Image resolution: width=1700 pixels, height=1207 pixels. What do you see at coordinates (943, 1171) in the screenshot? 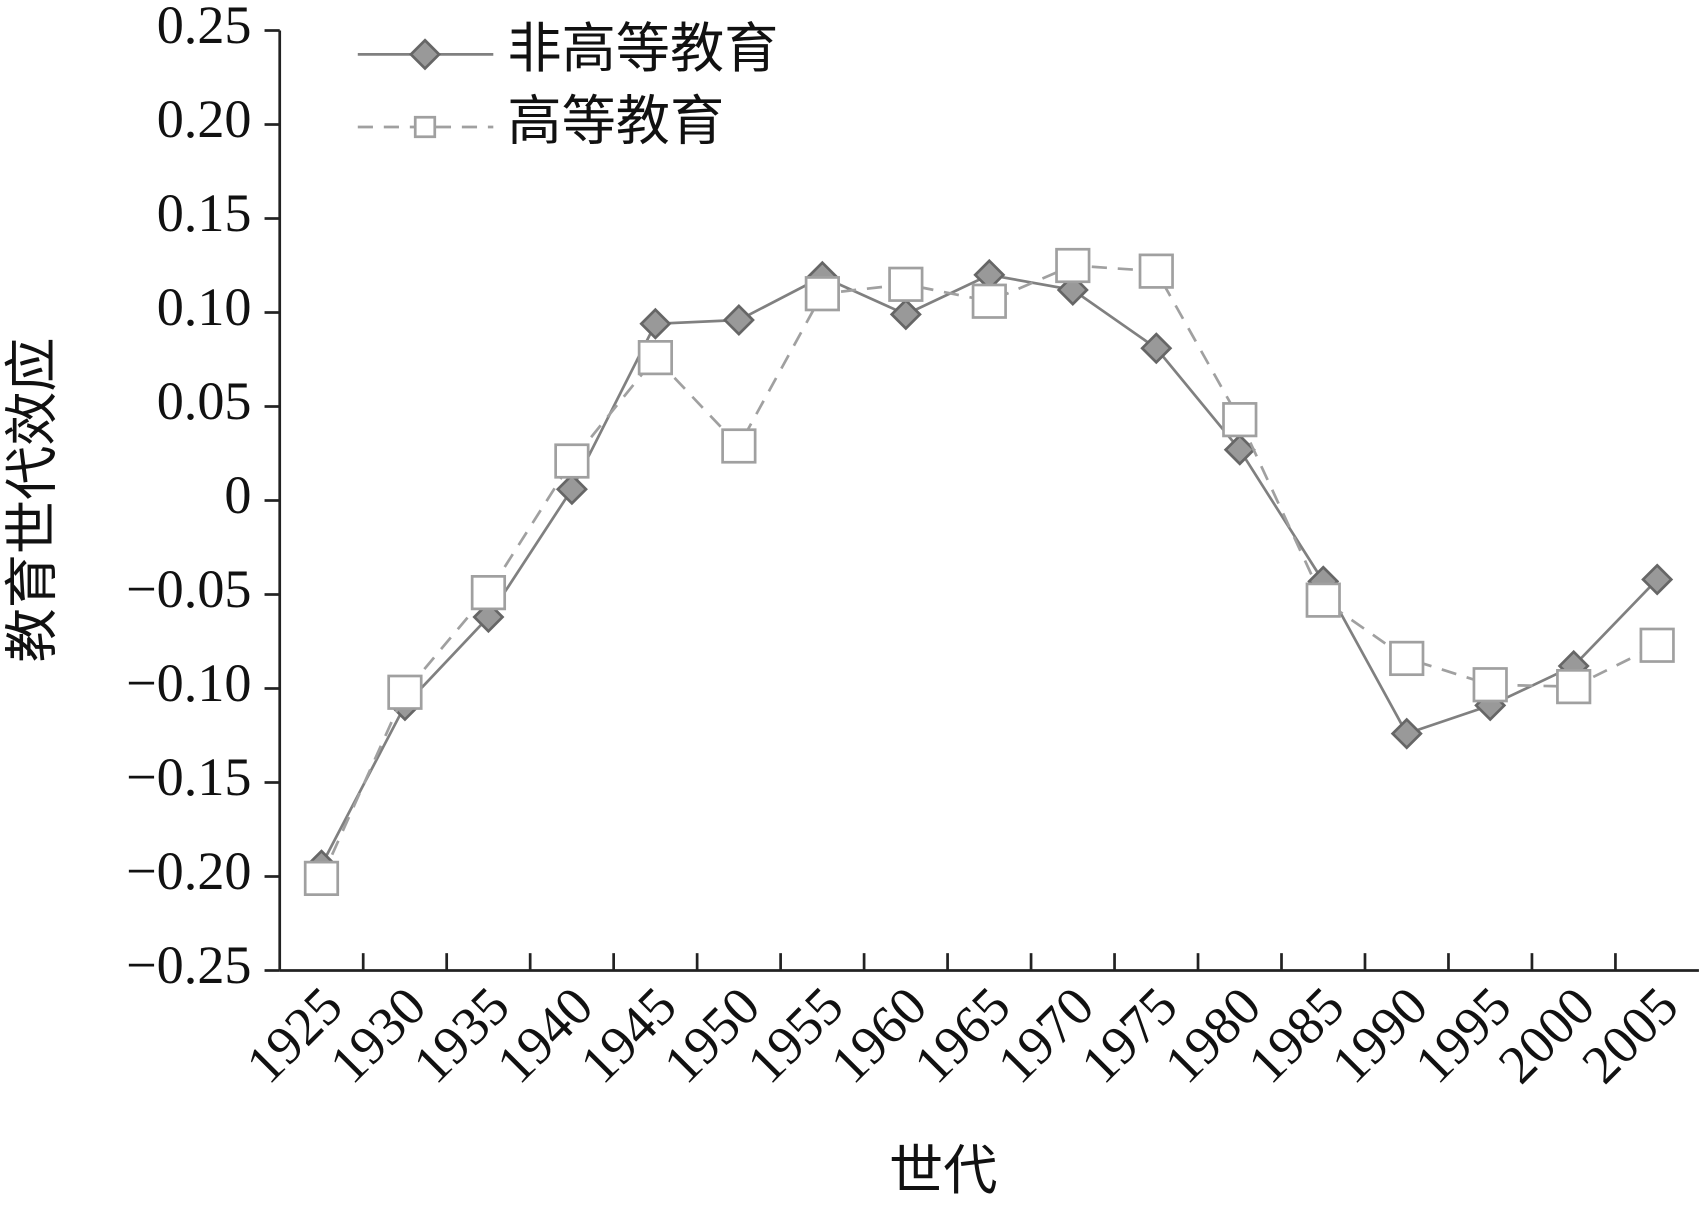
I see `x-axis-title: 世代` at bounding box center [943, 1171].